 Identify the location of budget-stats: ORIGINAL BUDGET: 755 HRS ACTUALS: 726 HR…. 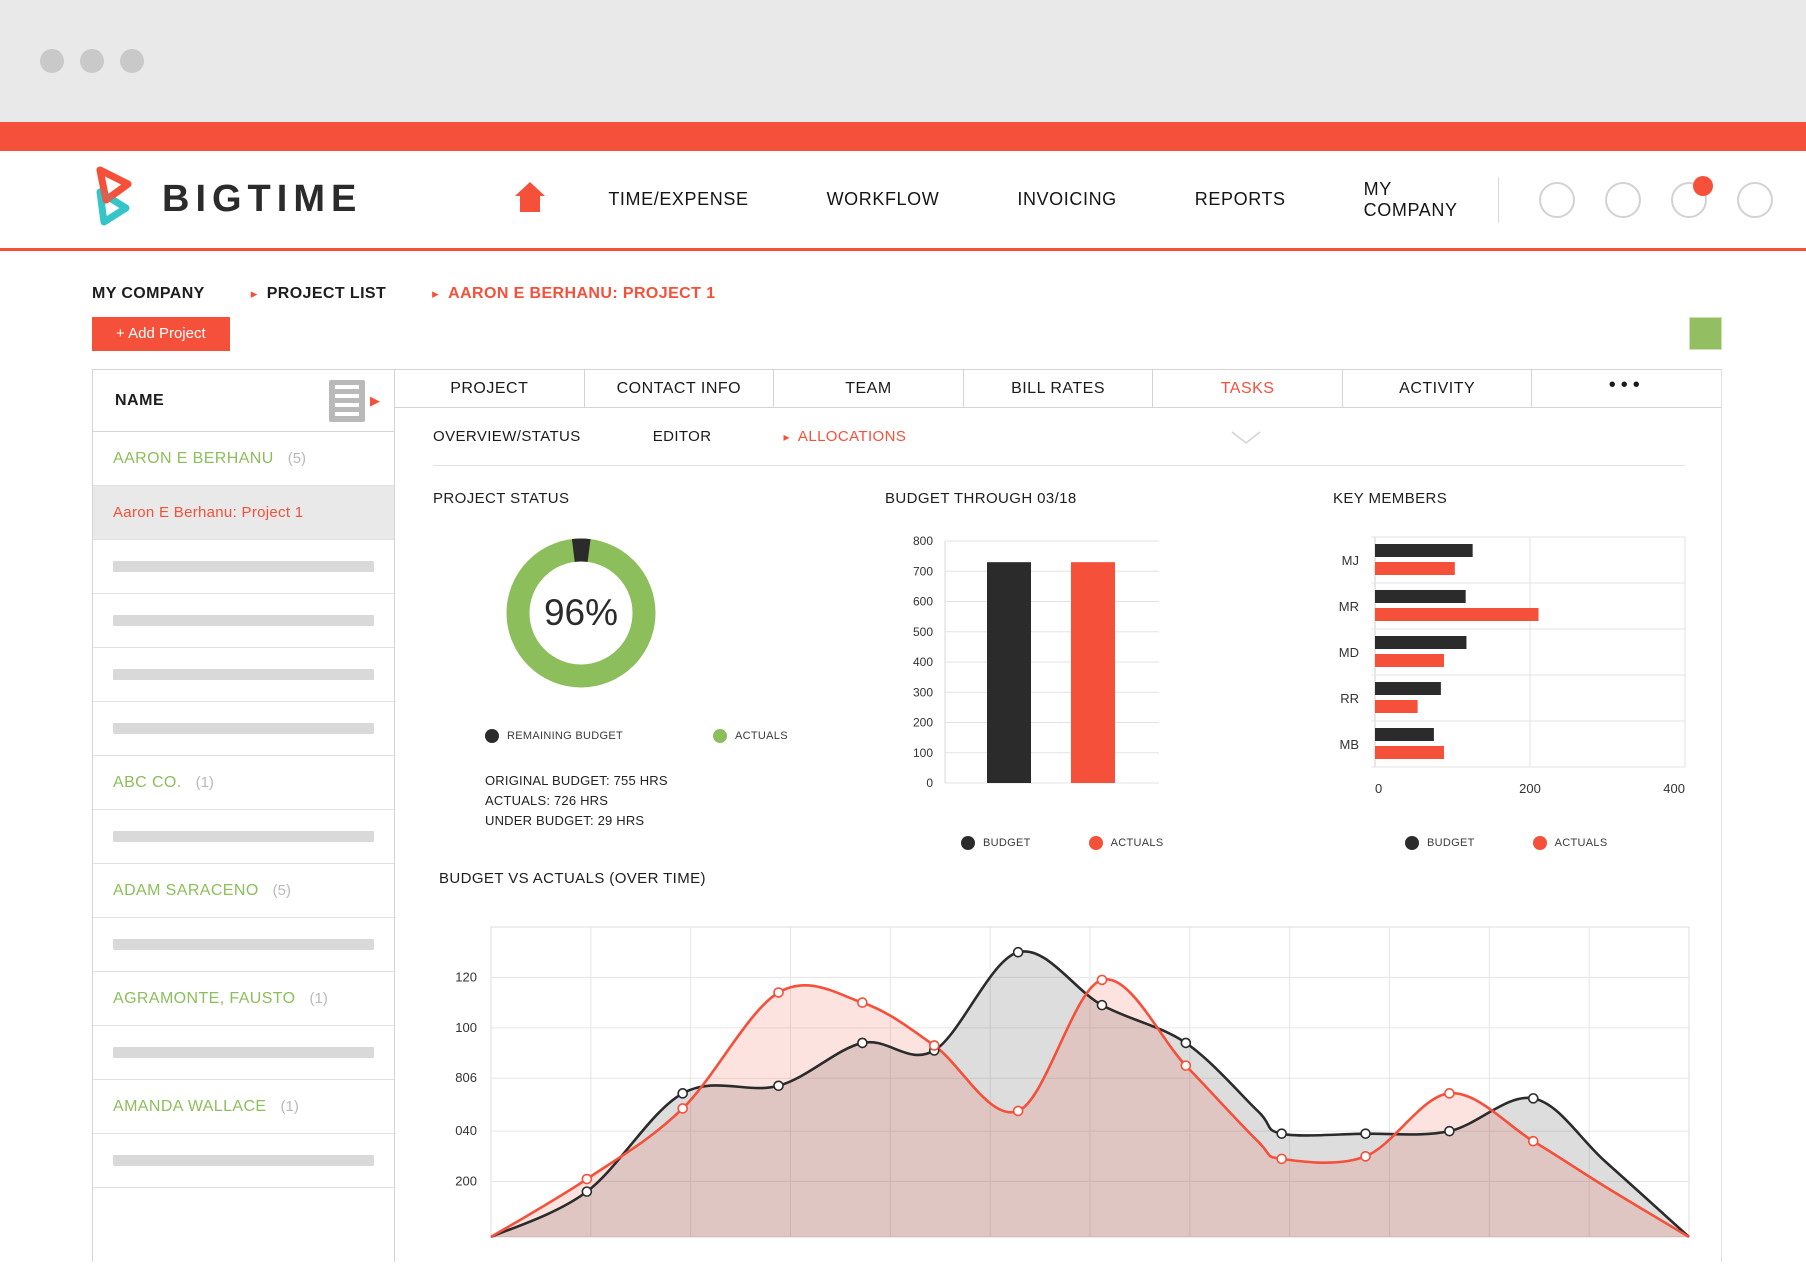
(679, 801).